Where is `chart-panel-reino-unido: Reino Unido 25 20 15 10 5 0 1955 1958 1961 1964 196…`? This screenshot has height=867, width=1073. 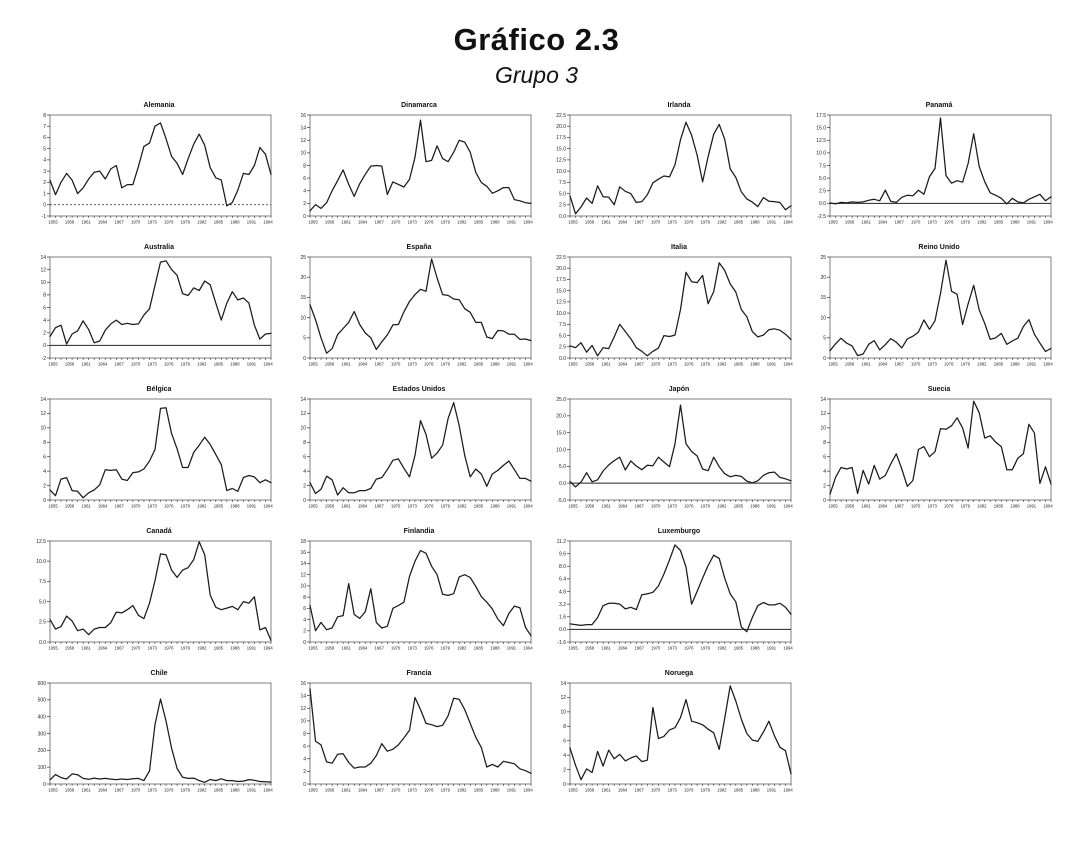
chart-panel-reino-unido: Reino Unido 25 20 15 10 5 0 1955 1958 1961 1964 196… is located at coordinates (932, 310).